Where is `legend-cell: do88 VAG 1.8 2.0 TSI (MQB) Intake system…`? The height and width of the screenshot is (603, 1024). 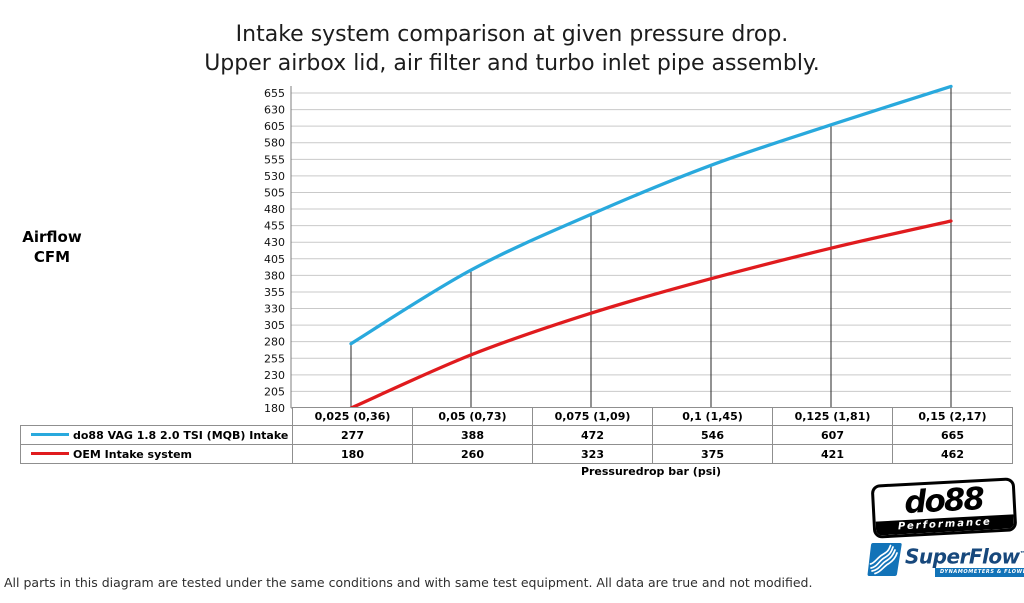
legend-cell: do88 VAG 1.8 2.0 TSI (MQB) Intake system… is located at coordinates (156, 435).